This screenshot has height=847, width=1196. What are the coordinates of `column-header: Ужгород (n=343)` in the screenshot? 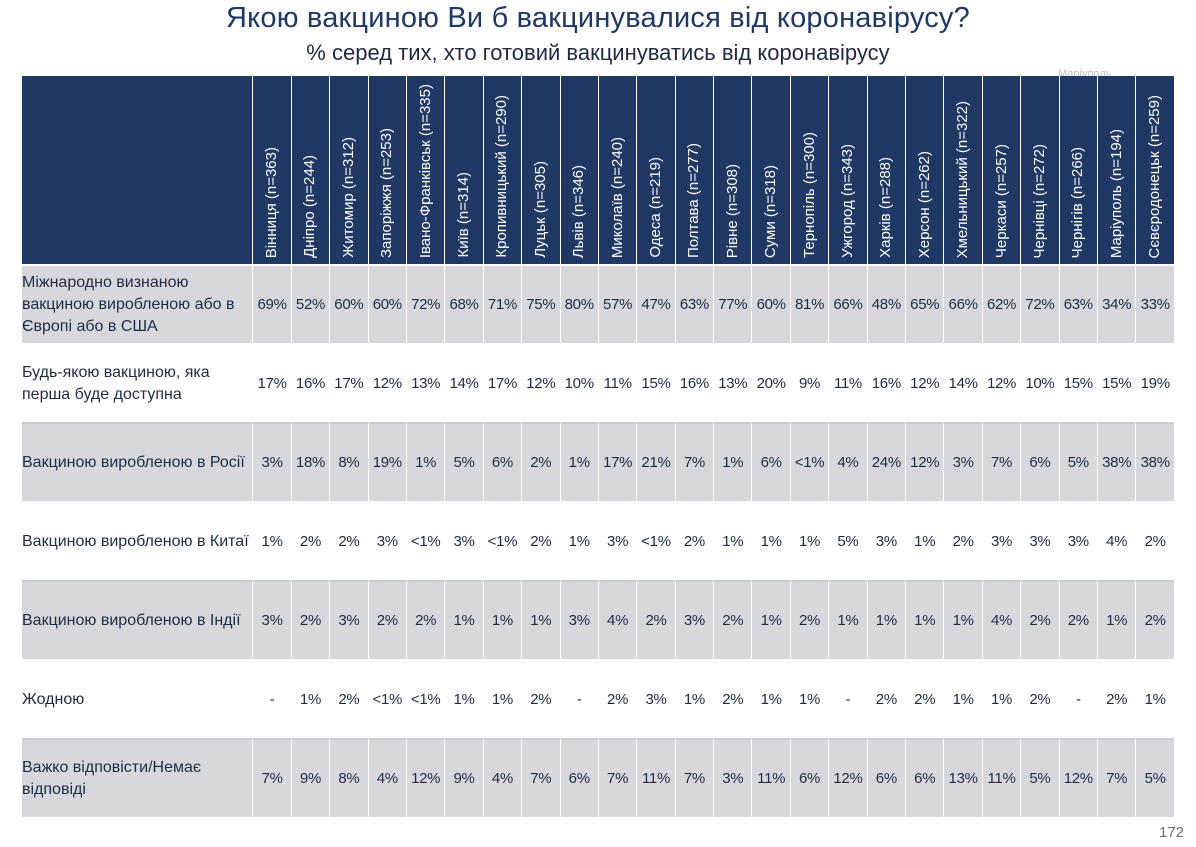 It's located at (847, 171).